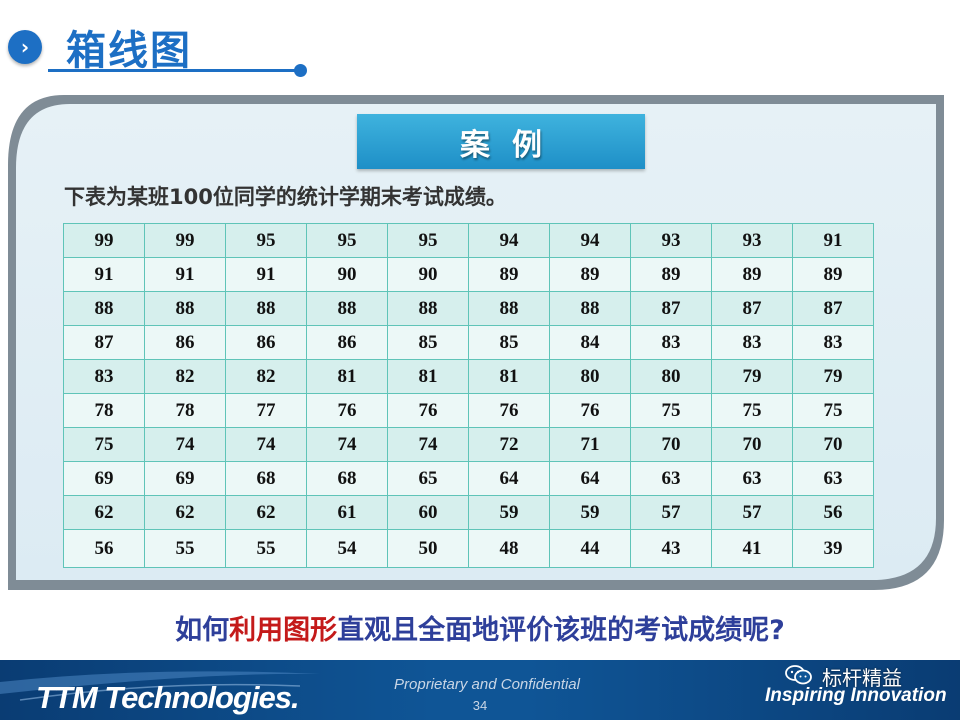  I want to click on score-cell: 90, so click(428, 274).